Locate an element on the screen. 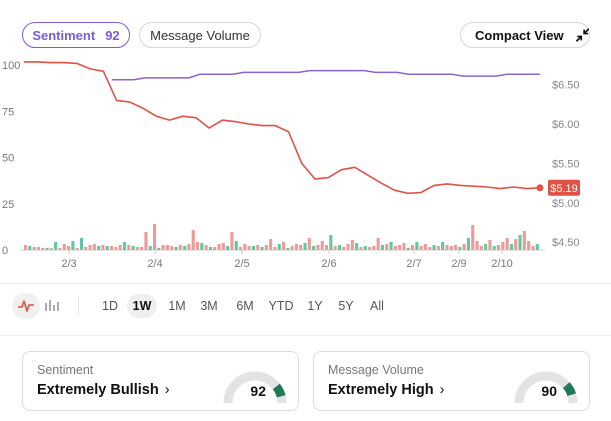  sentiment-score: 92 is located at coordinates (258, 391).